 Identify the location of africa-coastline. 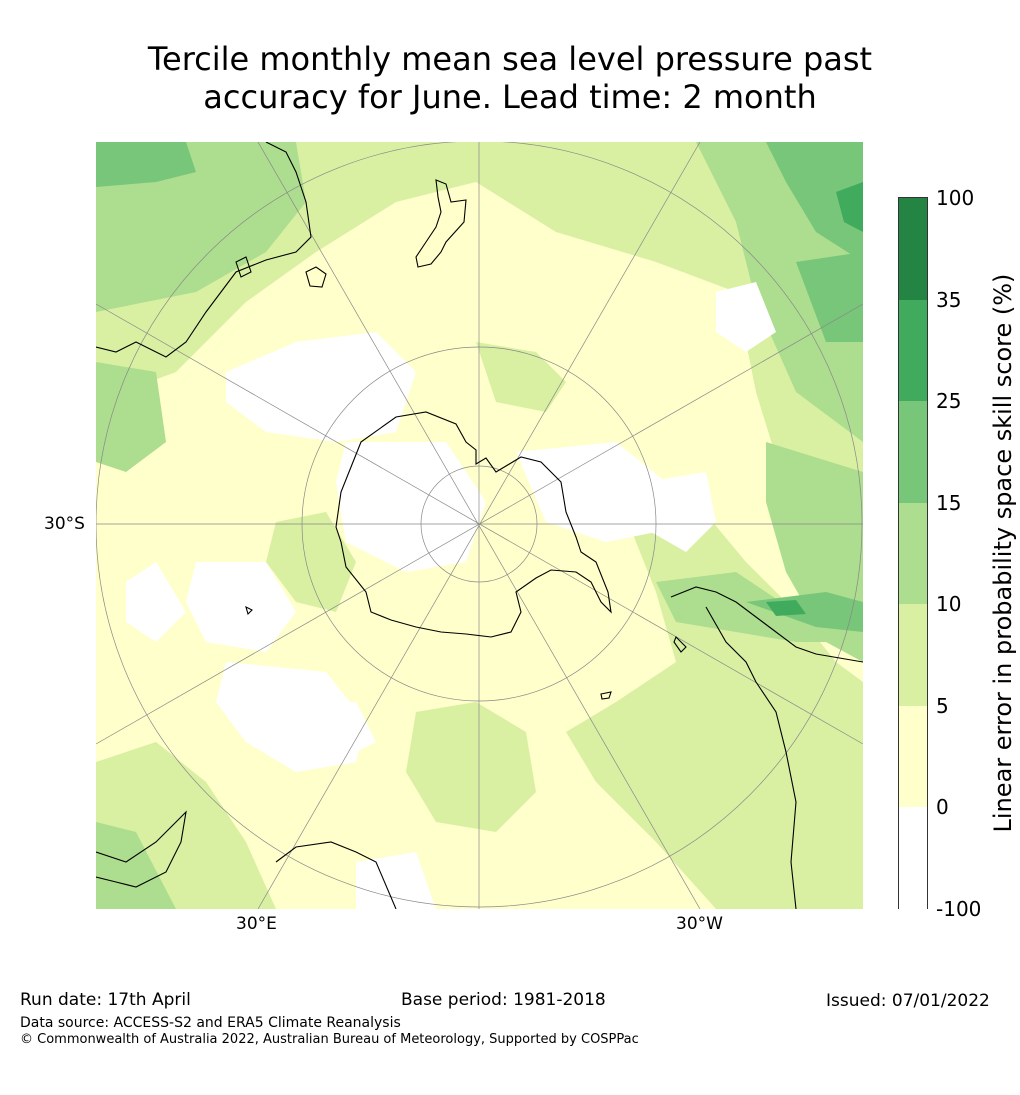
(141, 849).